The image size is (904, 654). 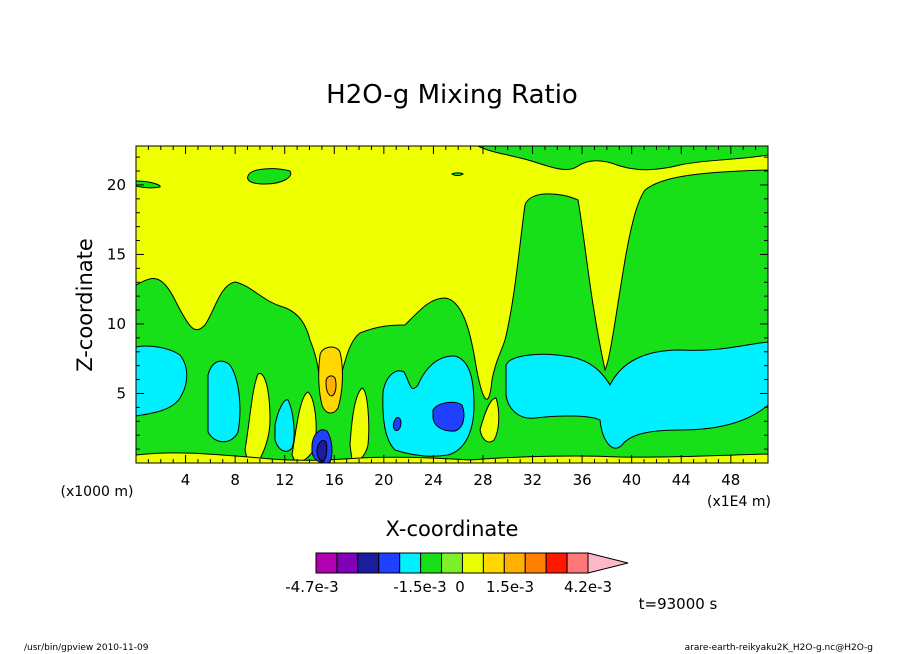 I want to click on x-tick-label: 36, so click(x=582, y=480).